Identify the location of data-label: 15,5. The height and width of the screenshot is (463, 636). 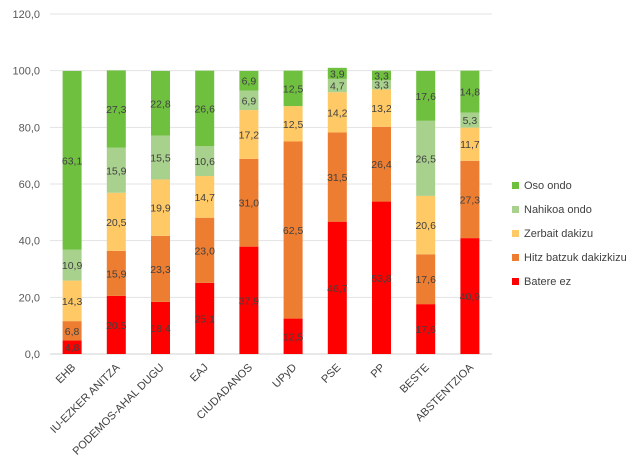
(160, 159).